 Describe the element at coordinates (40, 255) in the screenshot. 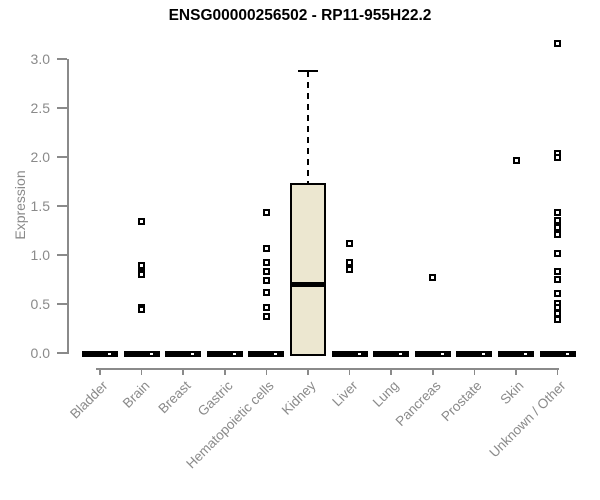

I see `y-tick-label: 1.0` at that location.